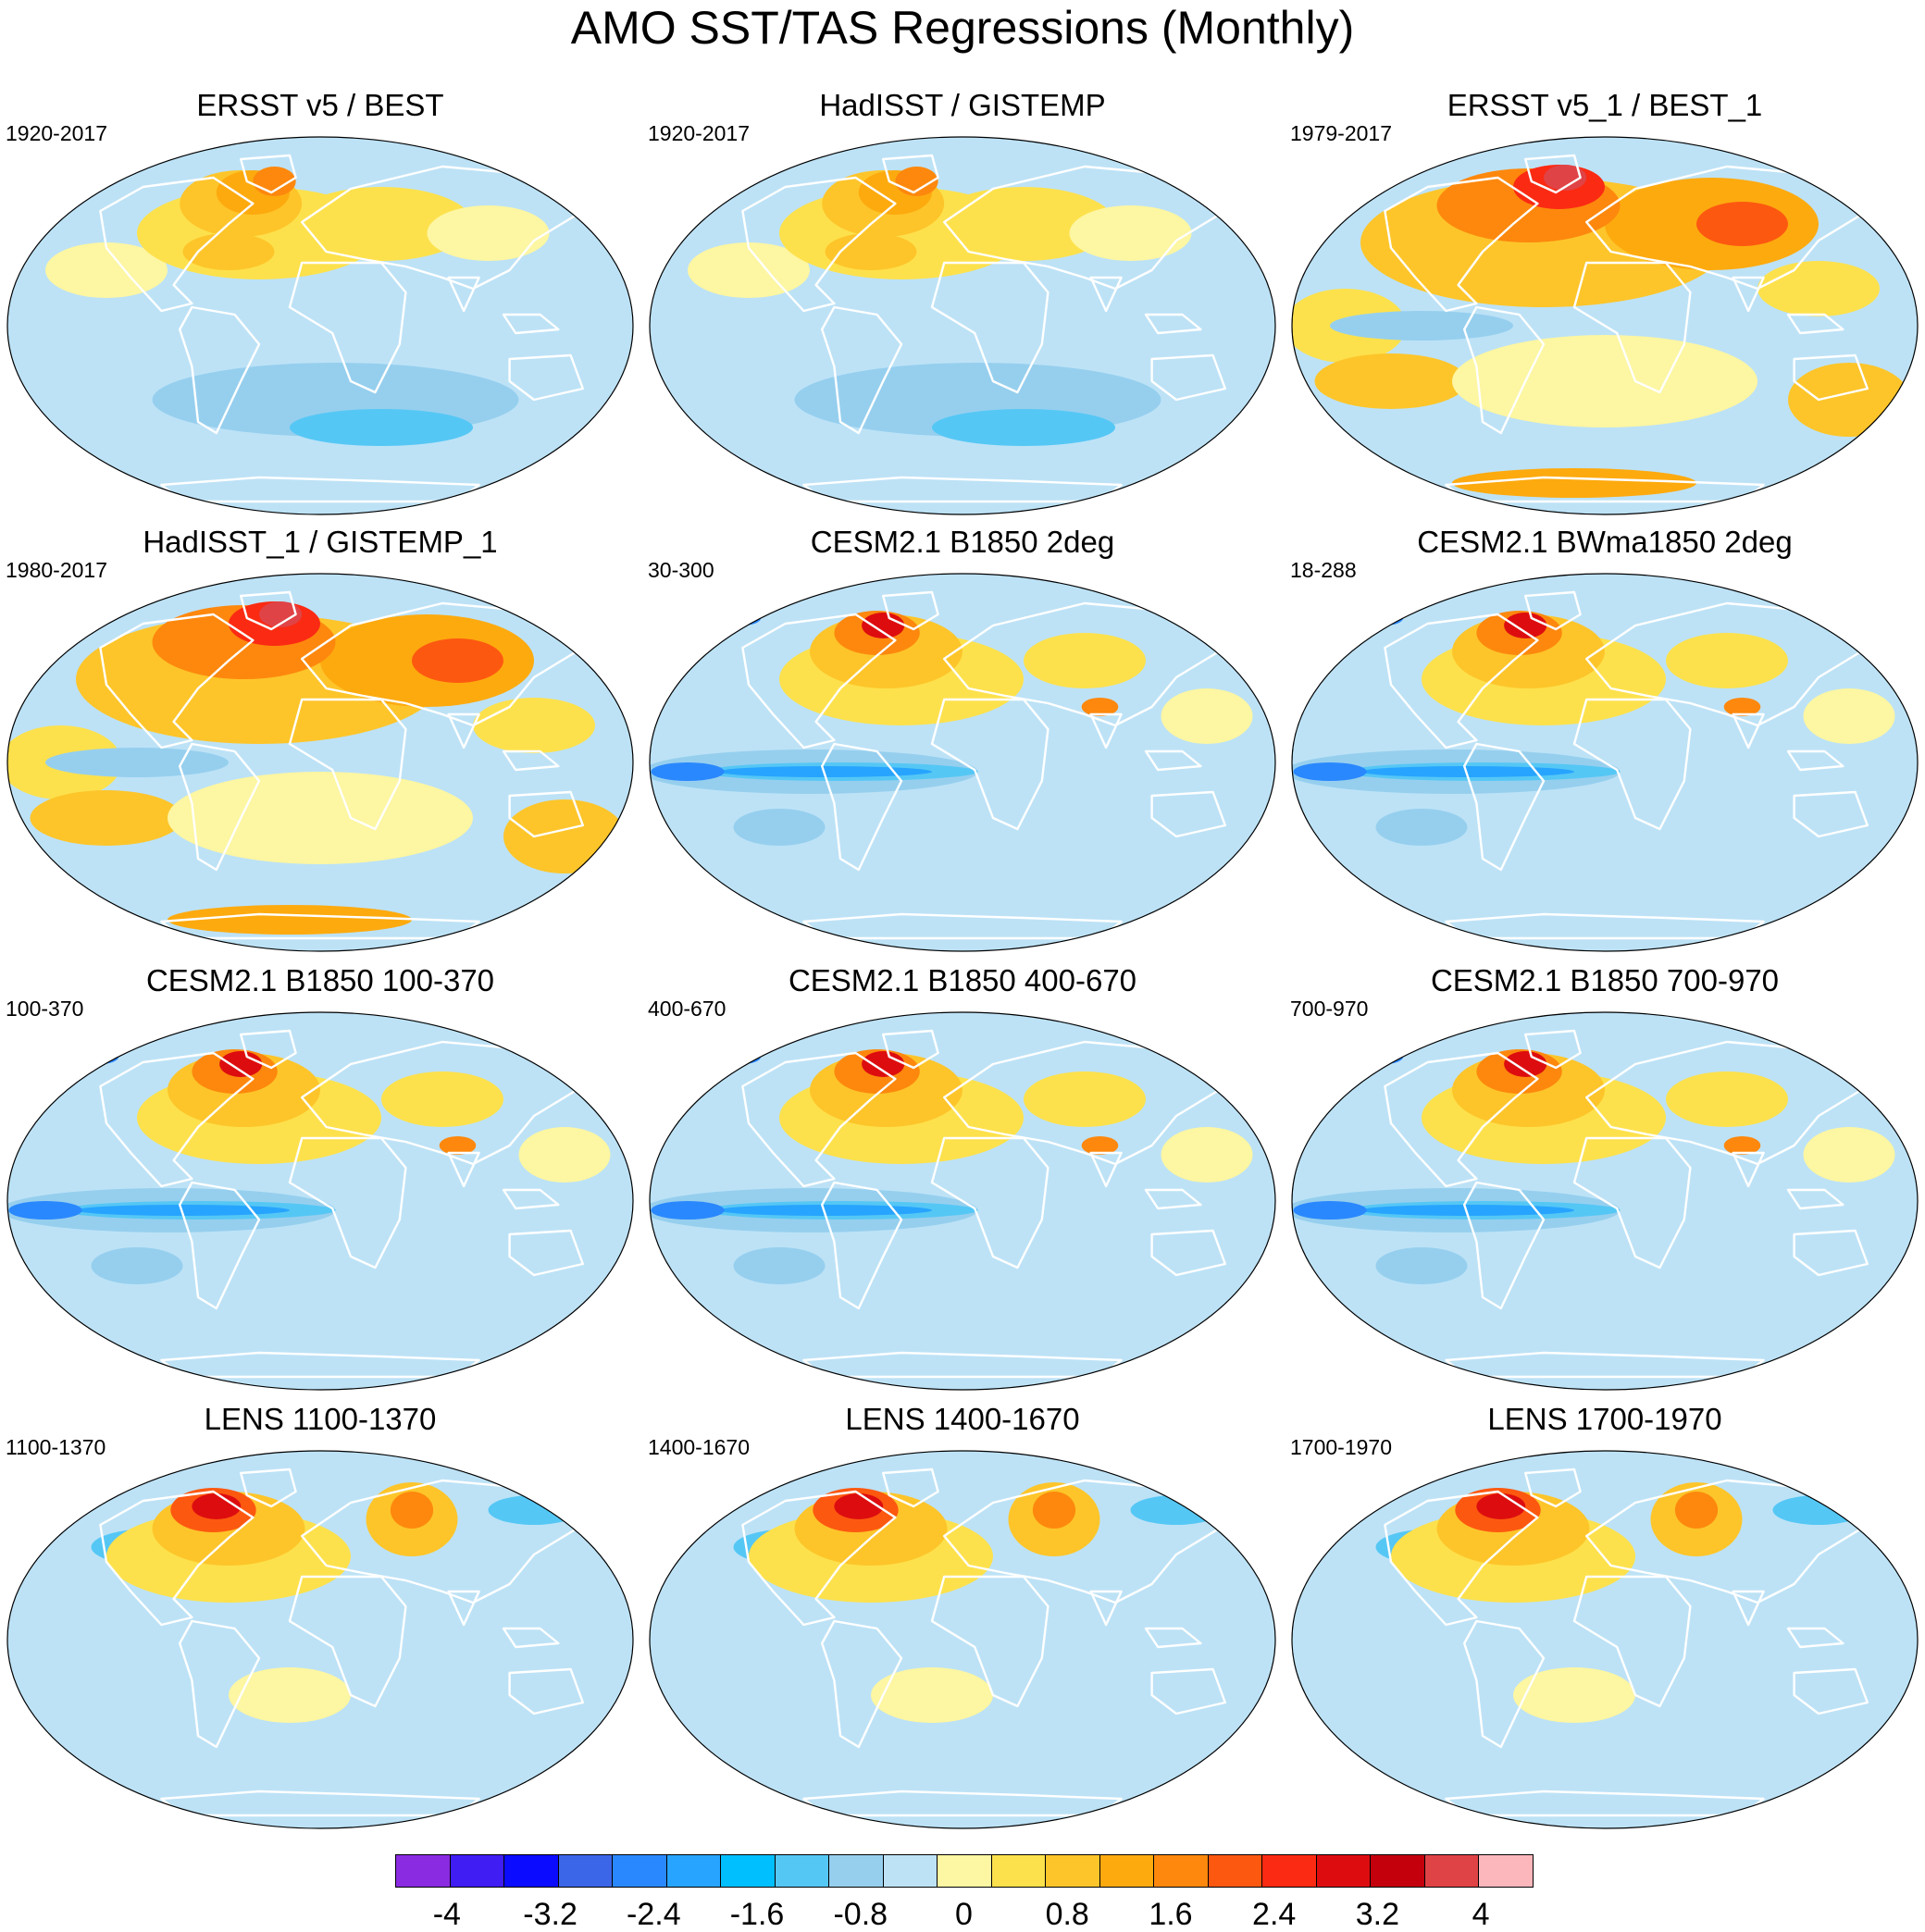  What do you see at coordinates (320, 1419) in the screenshot?
I see `panel-title: LENS 1100-1370` at bounding box center [320, 1419].